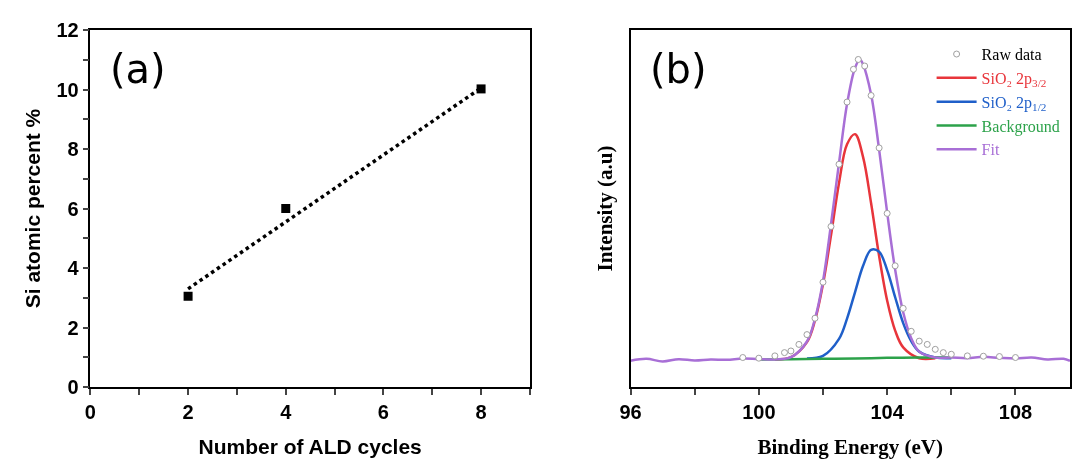  I want to click on legend-label: SiO₂ 2p$_{3/2}$, so click(1014, 80).